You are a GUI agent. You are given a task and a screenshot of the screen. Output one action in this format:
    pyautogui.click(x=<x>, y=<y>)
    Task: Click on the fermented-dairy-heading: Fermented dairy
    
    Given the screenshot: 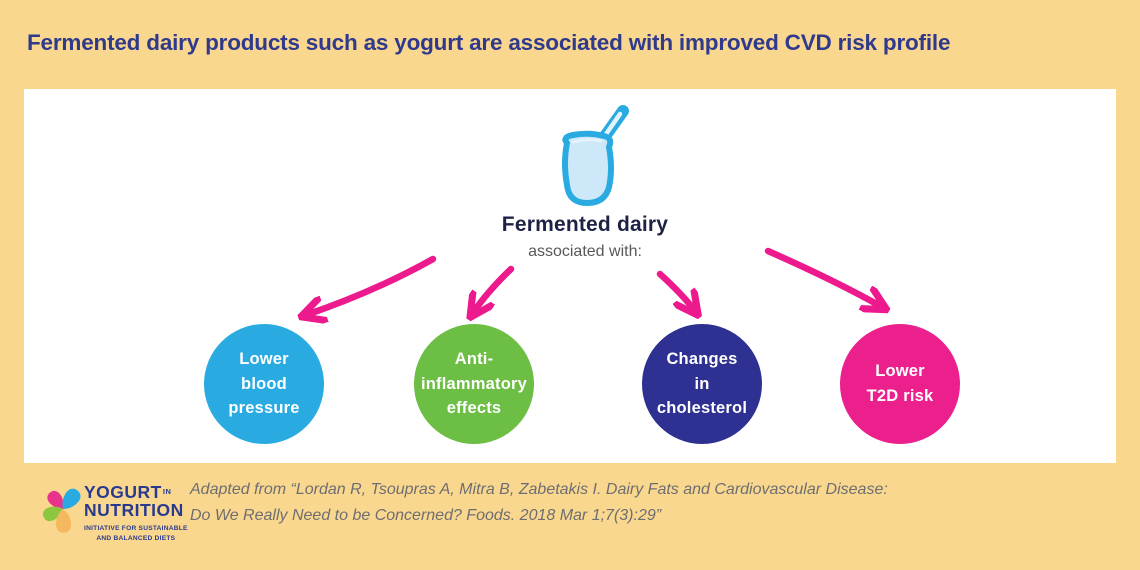 What is the action you would take?
    pyautogui.click(x=585, y=224)
    